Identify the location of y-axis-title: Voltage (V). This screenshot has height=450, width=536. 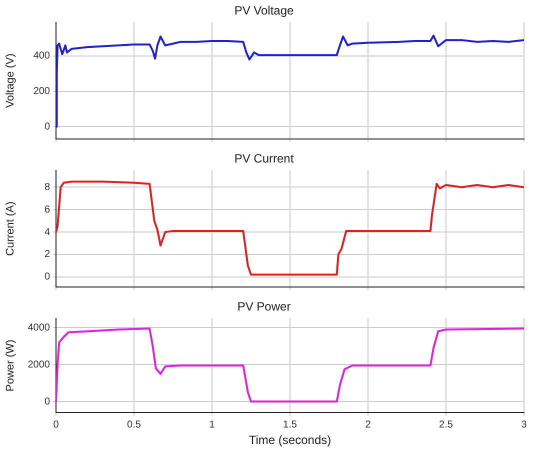
(10, 80).